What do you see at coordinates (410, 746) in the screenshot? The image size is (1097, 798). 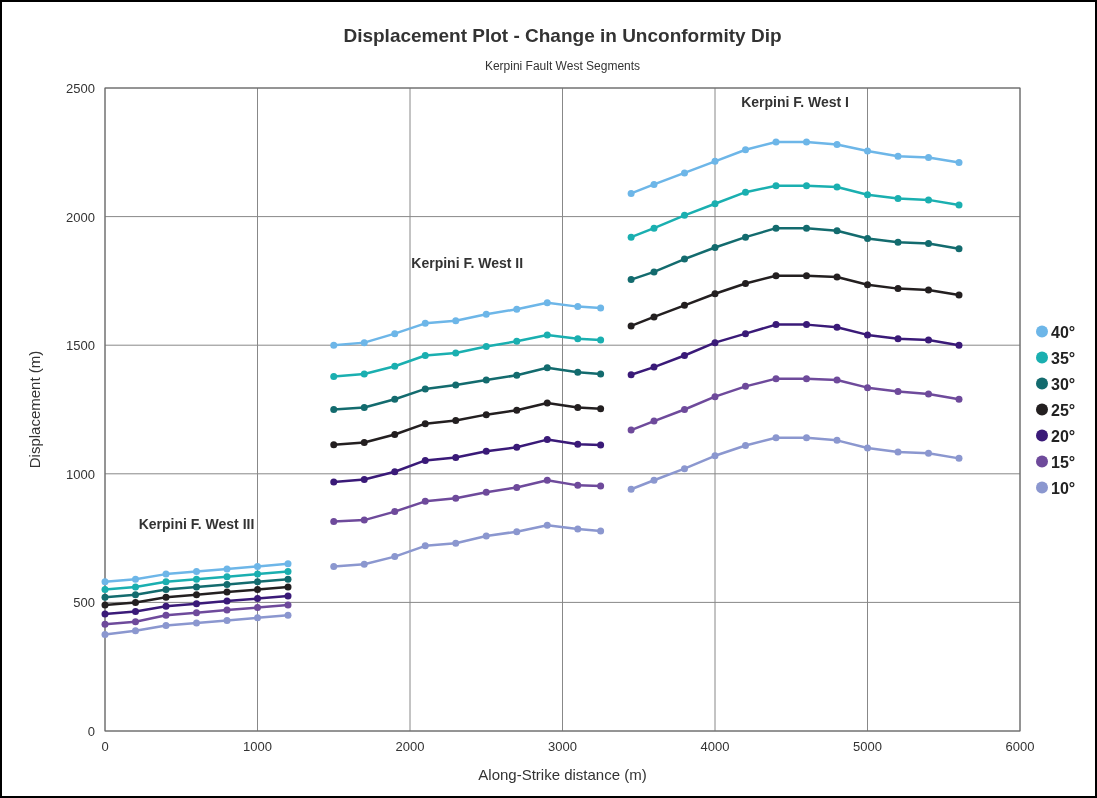 I see `x-tick-label: 2000` at bounding box center [410, 746].